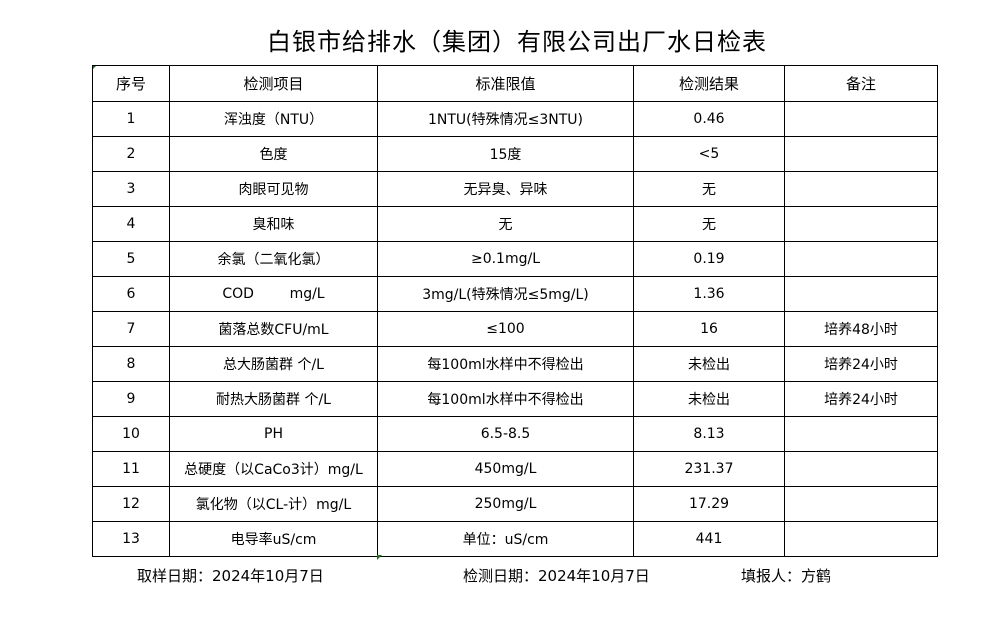 The width and height of the screenshot is (982, 620). I want to click on cell-index: 2, so click(131, 154).